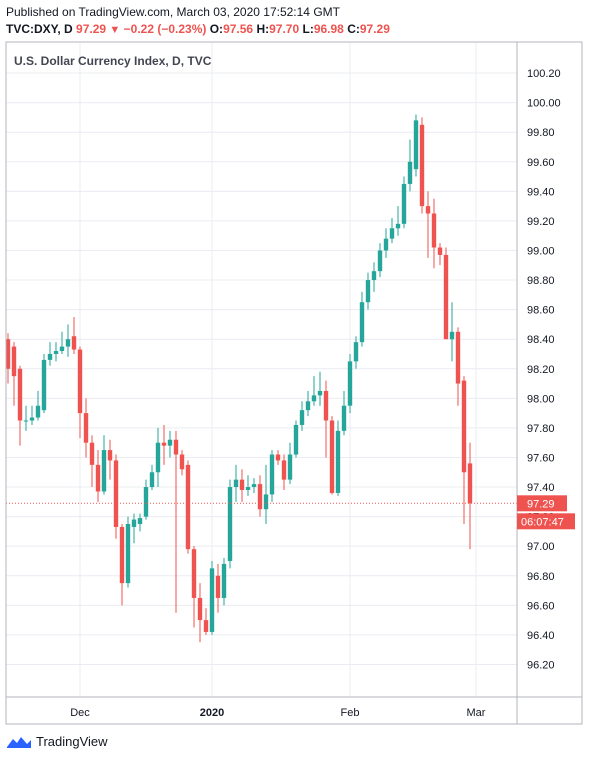 Image resolution: width=589 pixels, height=761 pixels. I want to click on brand-label: TradingView, so click(72, 741).